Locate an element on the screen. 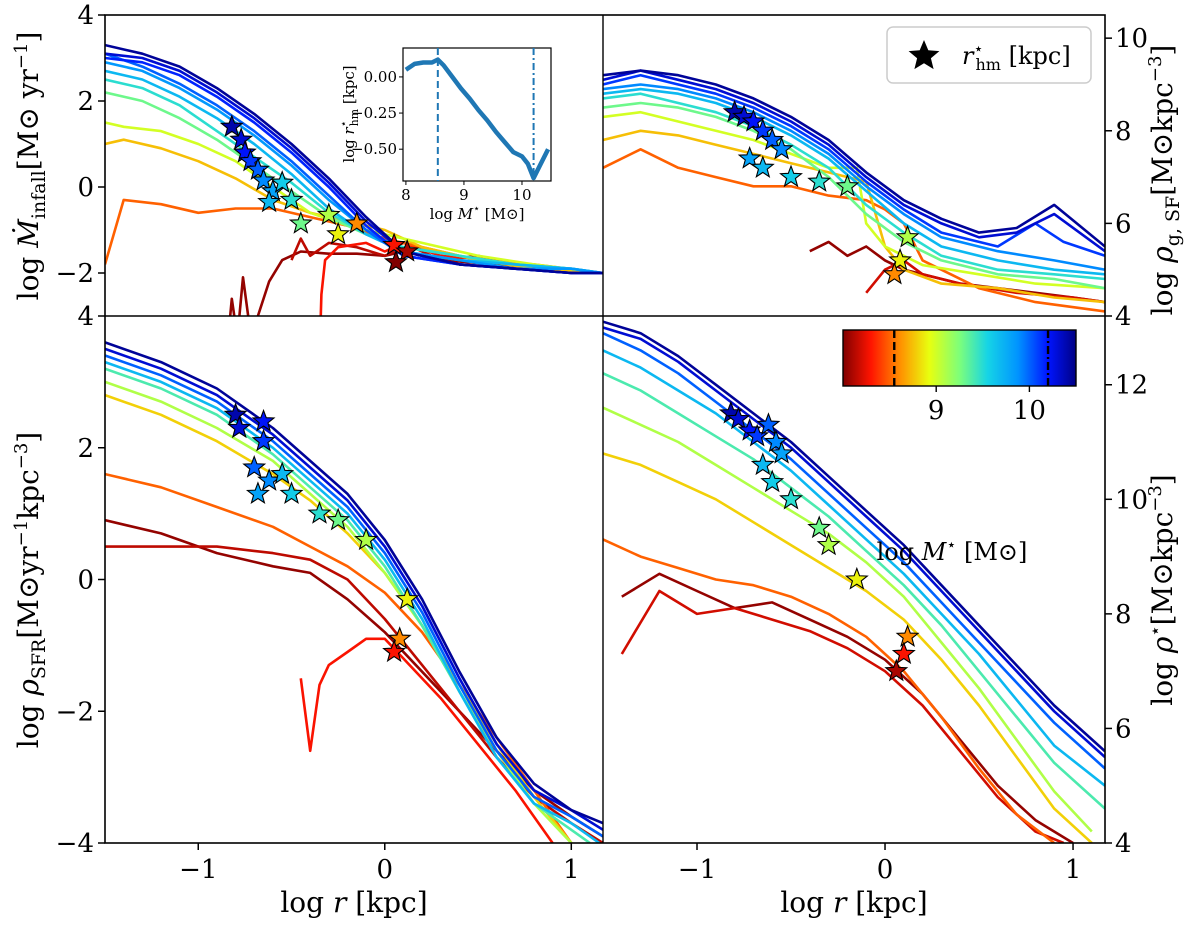  svg-text: log ρSFR[M⊙yr−1kpc−3] is located at coordinates (30, 590).